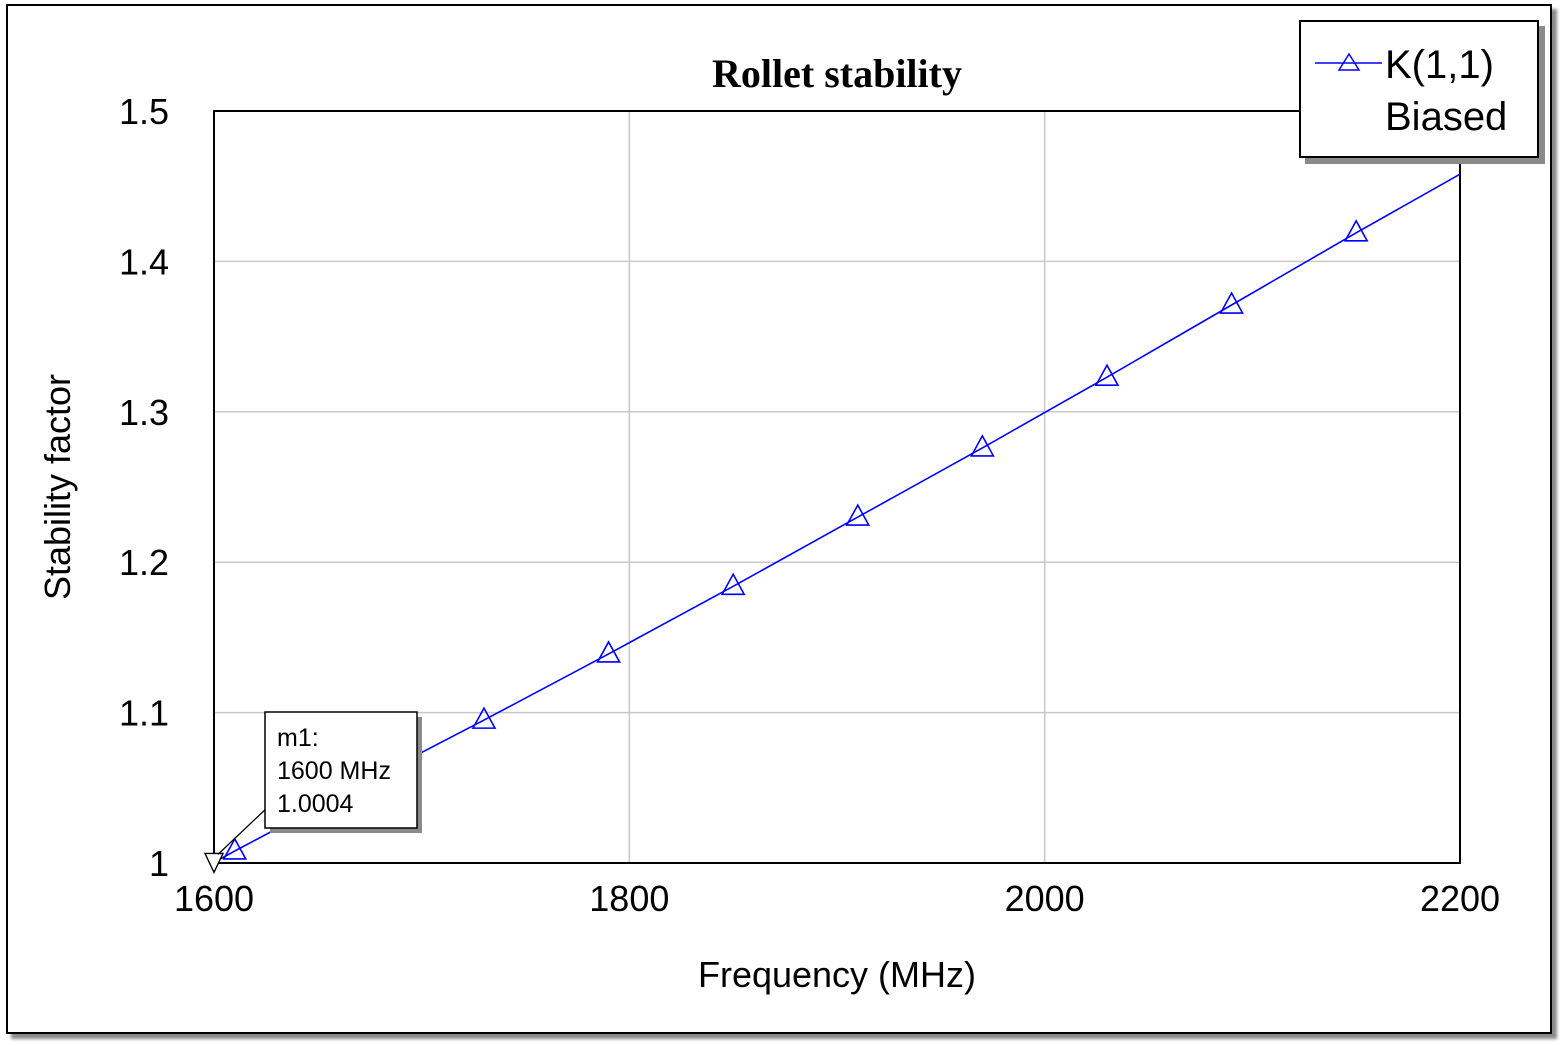  What do you see at coordinates (334, 771) in the screenshot?
I see `marker-label-line: 1600 MHz` at bounding box center [334, 771].